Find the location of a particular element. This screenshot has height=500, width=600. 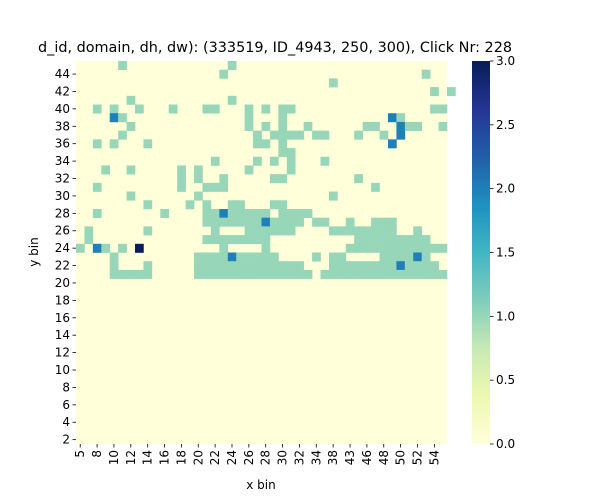

x-tick-label: 22 is located at coordinates (215, 457).